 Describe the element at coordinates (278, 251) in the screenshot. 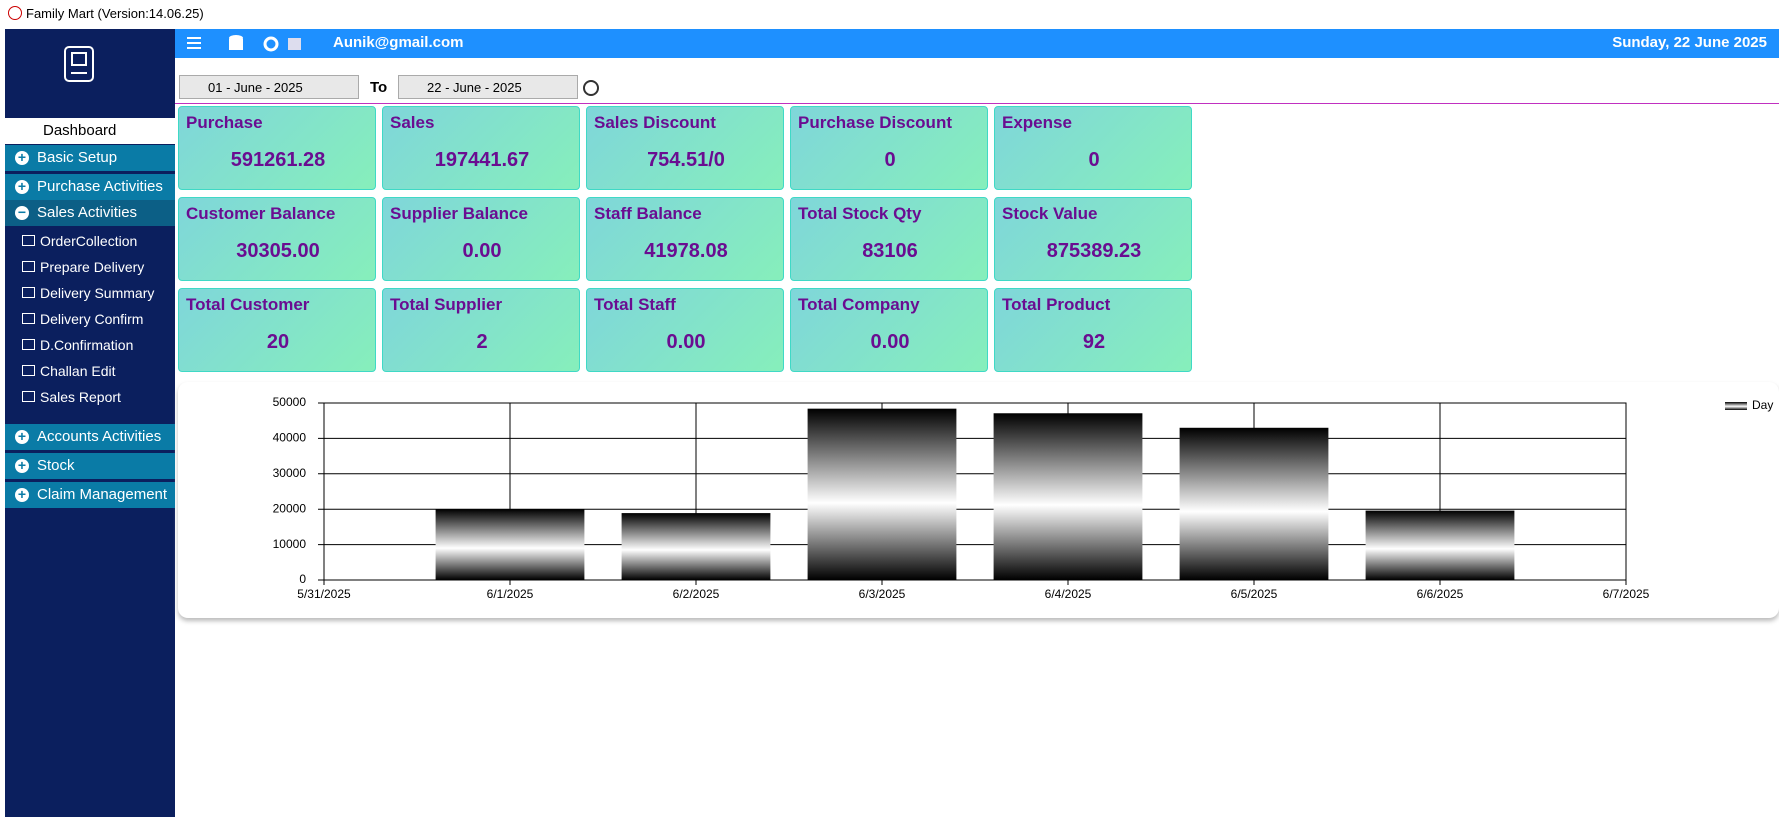

I see `card-value: 30305.00` at that location.